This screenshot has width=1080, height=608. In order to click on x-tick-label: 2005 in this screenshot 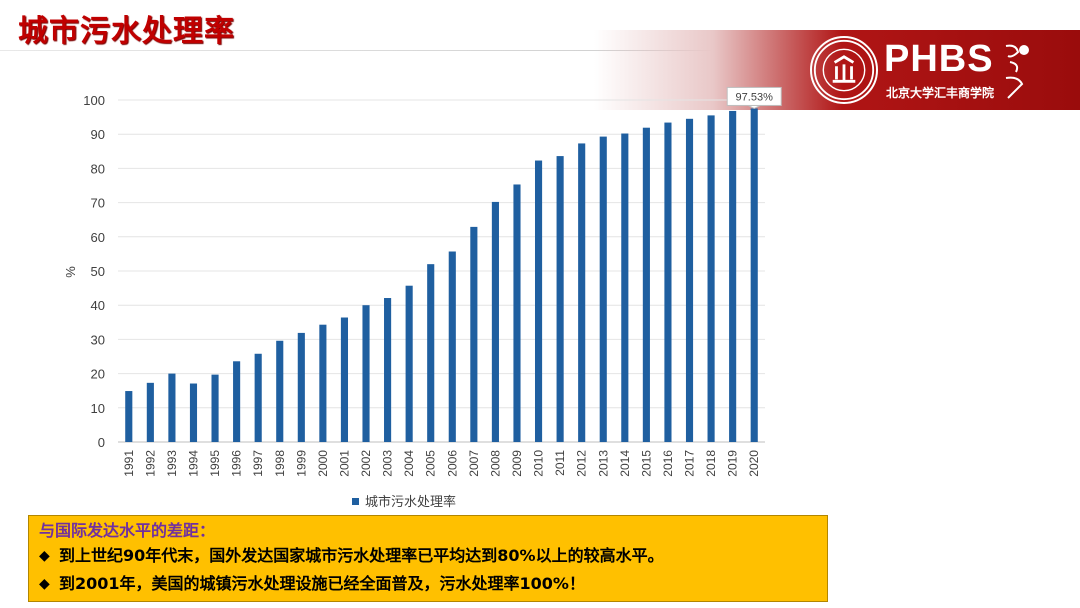, I will do `click(431, 463)`.